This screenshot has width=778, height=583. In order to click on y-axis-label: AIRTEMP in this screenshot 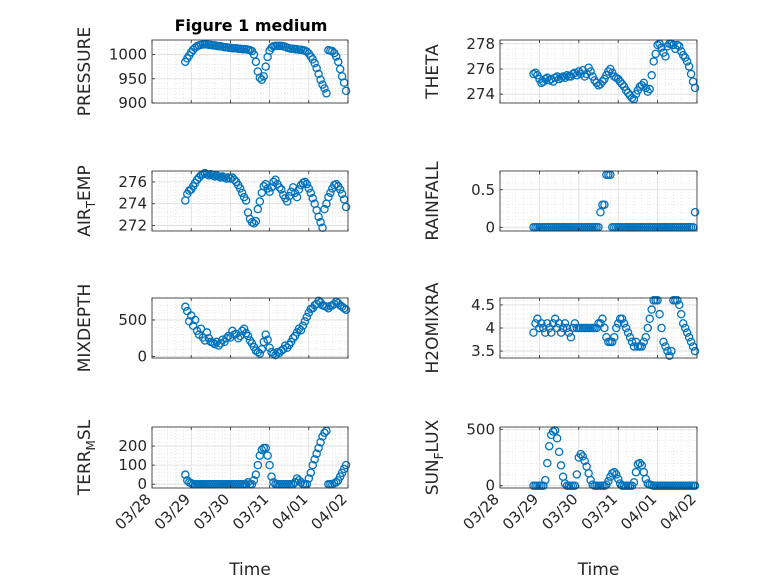, I will do `click(86, 200)`.